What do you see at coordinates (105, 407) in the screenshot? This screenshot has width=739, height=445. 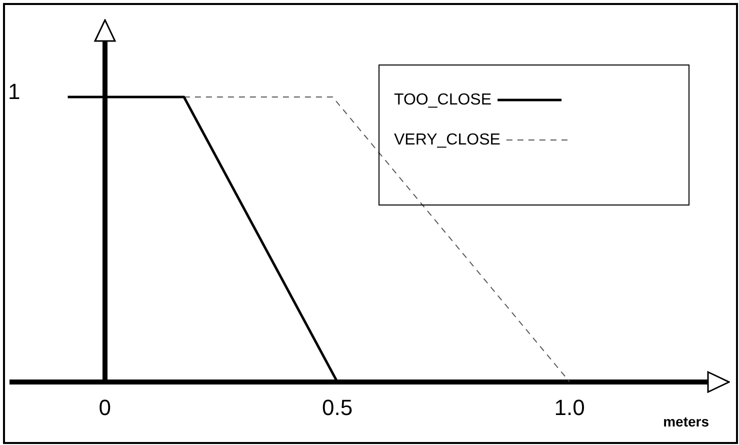 I see `x-tick-label: 0` at bounding box center [105, 407].